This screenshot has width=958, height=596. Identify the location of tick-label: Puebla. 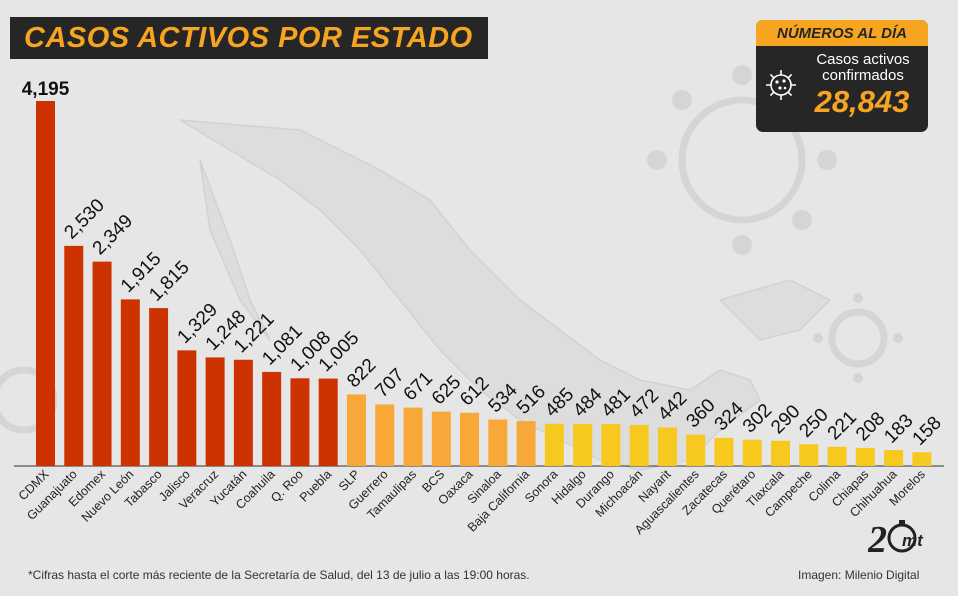
(315, 485).